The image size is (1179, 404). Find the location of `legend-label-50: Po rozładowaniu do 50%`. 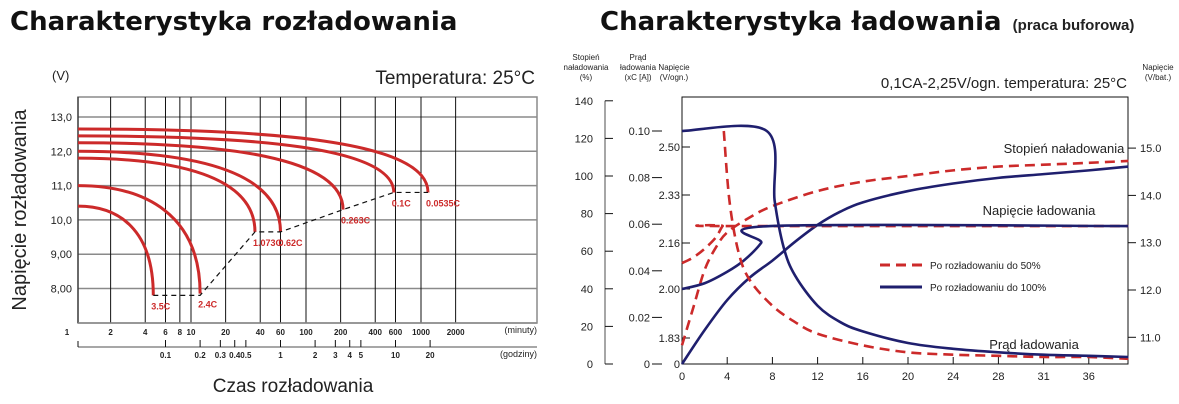

legend-label-50: Po rozładowaniu do 50% is located at coordinates (985, 266).